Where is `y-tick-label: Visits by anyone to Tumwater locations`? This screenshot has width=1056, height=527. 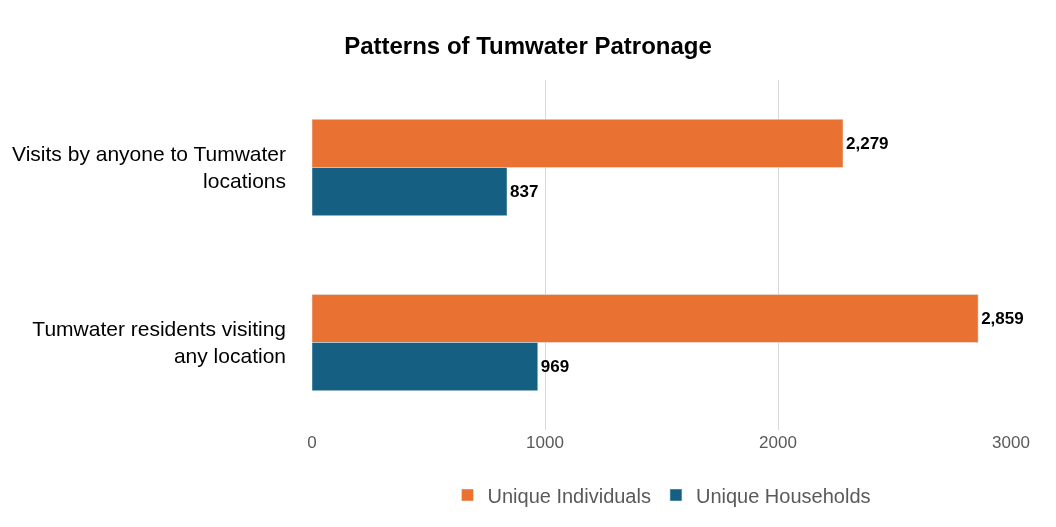
y-tick-label: Visits by anyone to Tumwater locations is located at coordinates (149, 167).